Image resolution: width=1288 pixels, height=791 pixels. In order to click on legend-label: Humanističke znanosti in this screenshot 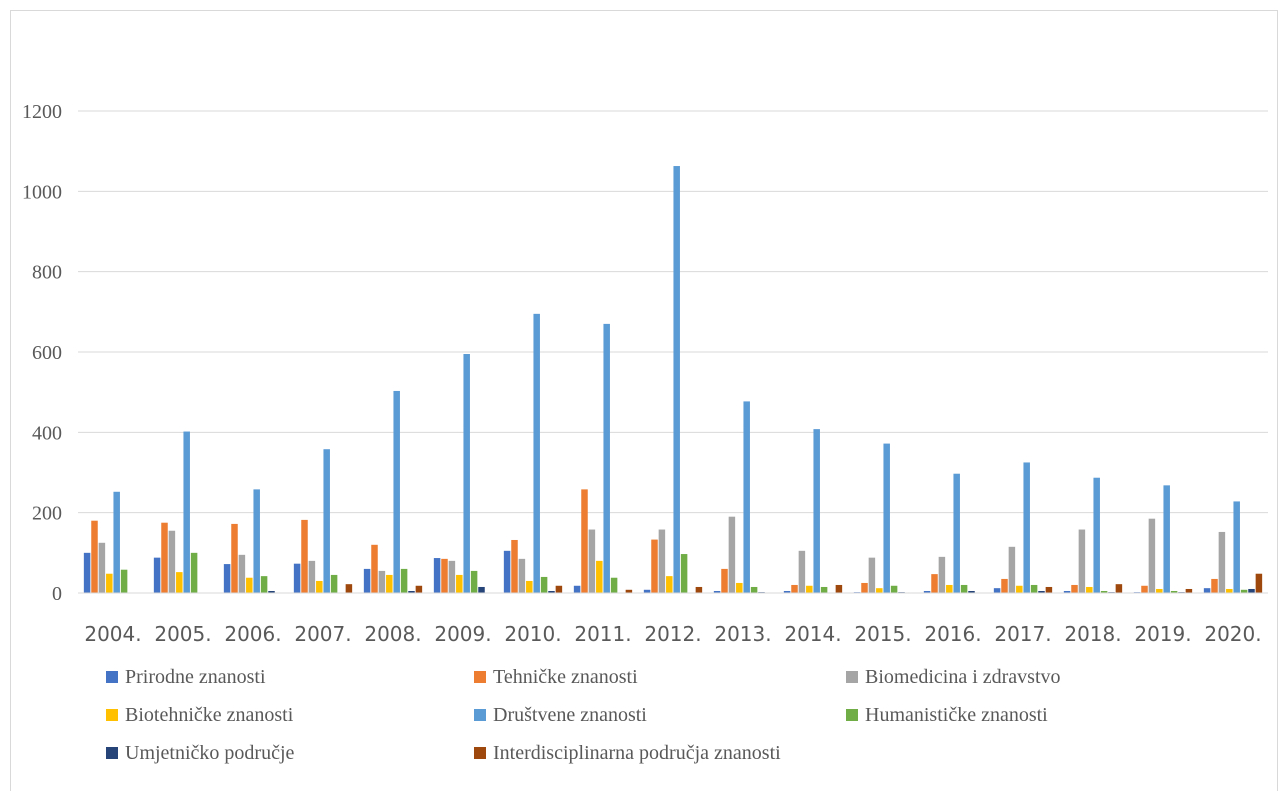, I will do `click(956, 715)`.